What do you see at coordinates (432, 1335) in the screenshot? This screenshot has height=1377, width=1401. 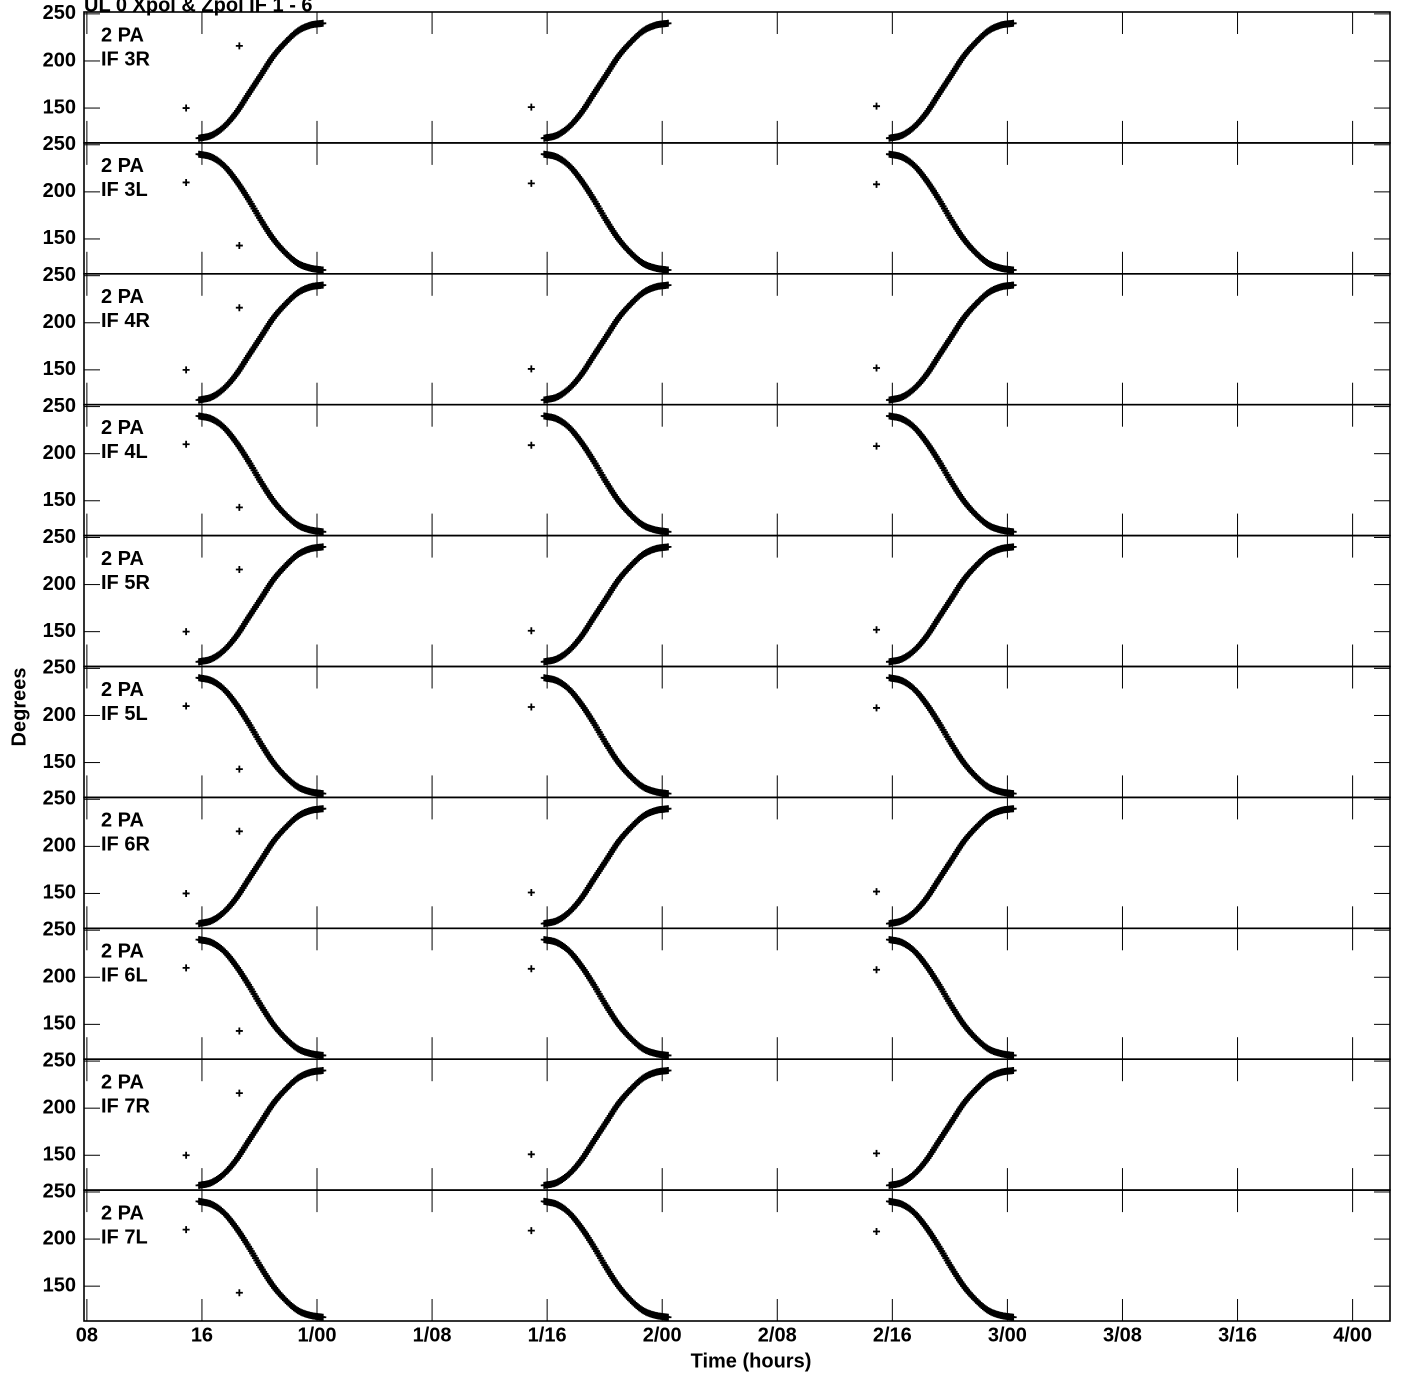 I see `x-tick-label: 1/08` at bounding box center [432, 1335].